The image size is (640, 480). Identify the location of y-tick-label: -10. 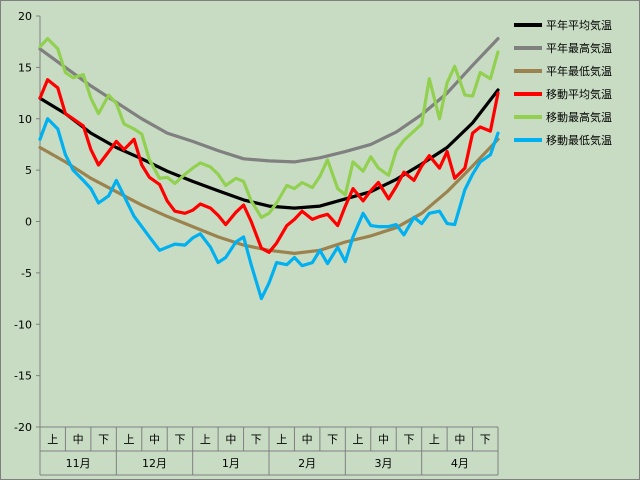
(23, 324).